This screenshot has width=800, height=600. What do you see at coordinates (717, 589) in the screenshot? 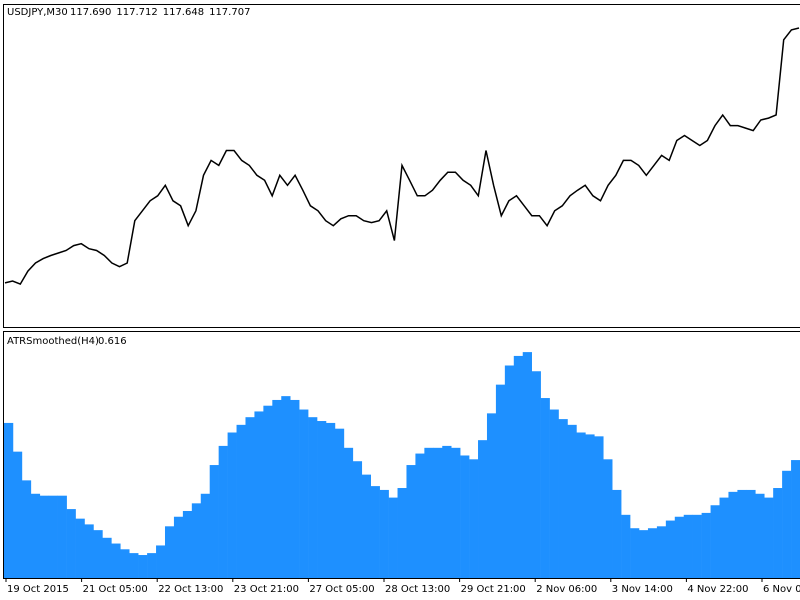
I see `x-tick-label: 4 Nov 22:00` at bounding box center [717, 589].